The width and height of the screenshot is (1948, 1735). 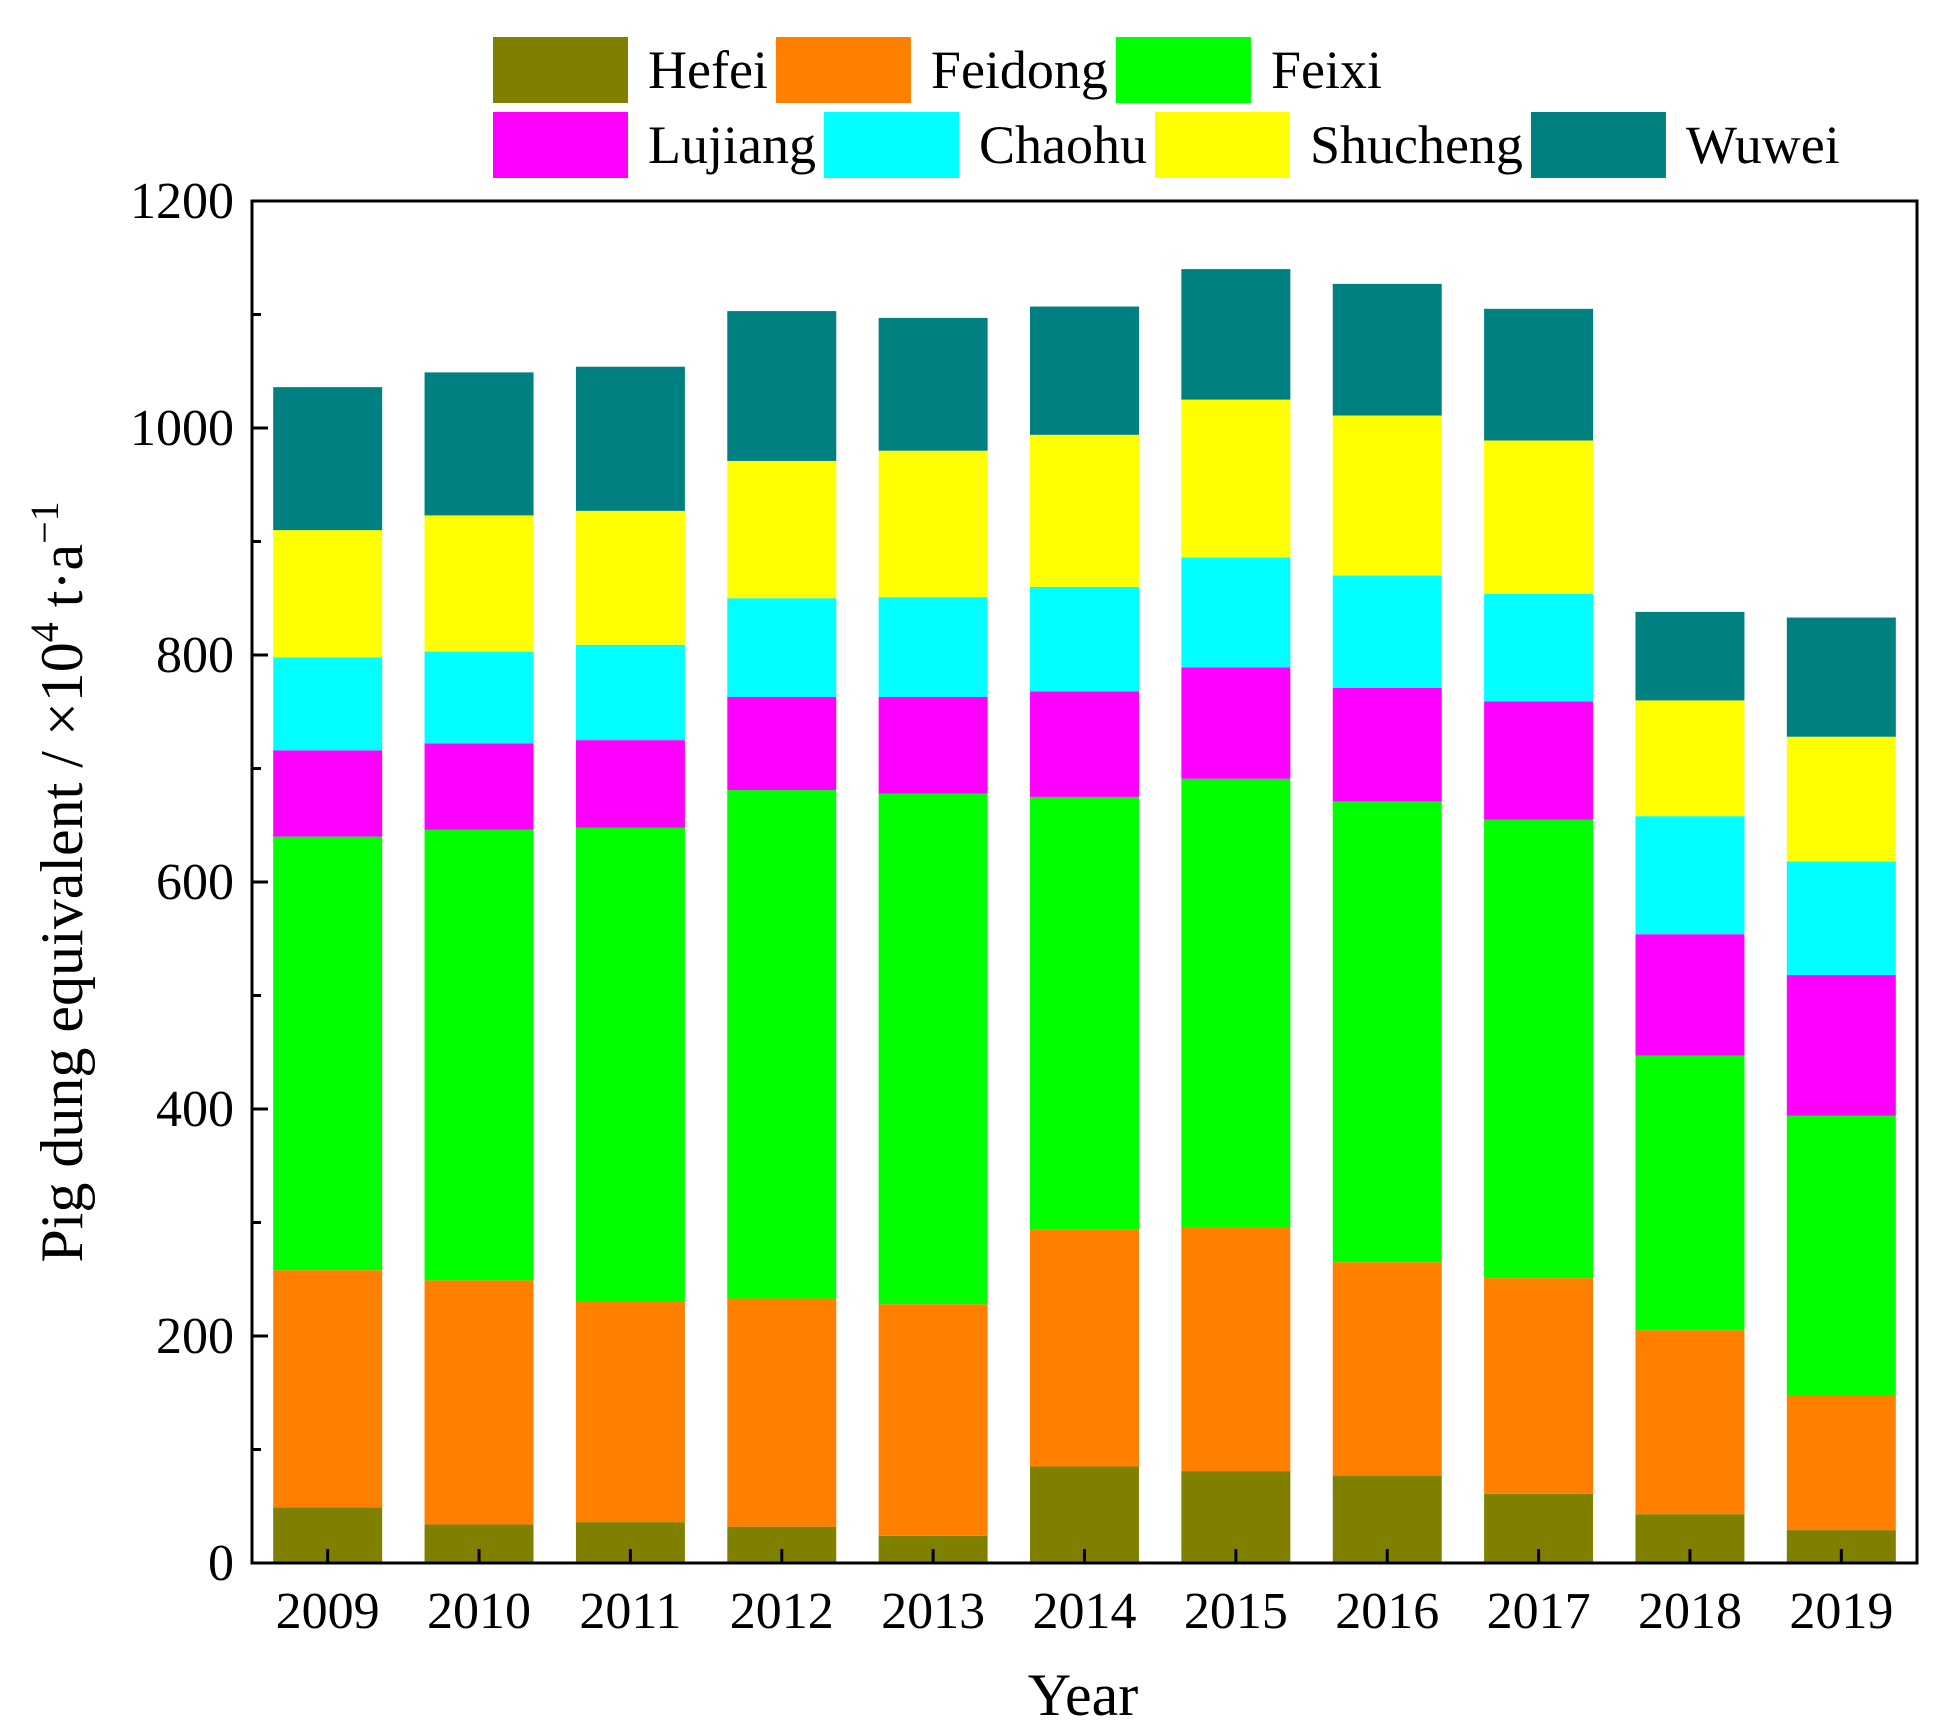 What do you see at coordinates (328, 704) in the screenshot?
I see `bar-chaohu-2009` at bounding box center [328, 704].